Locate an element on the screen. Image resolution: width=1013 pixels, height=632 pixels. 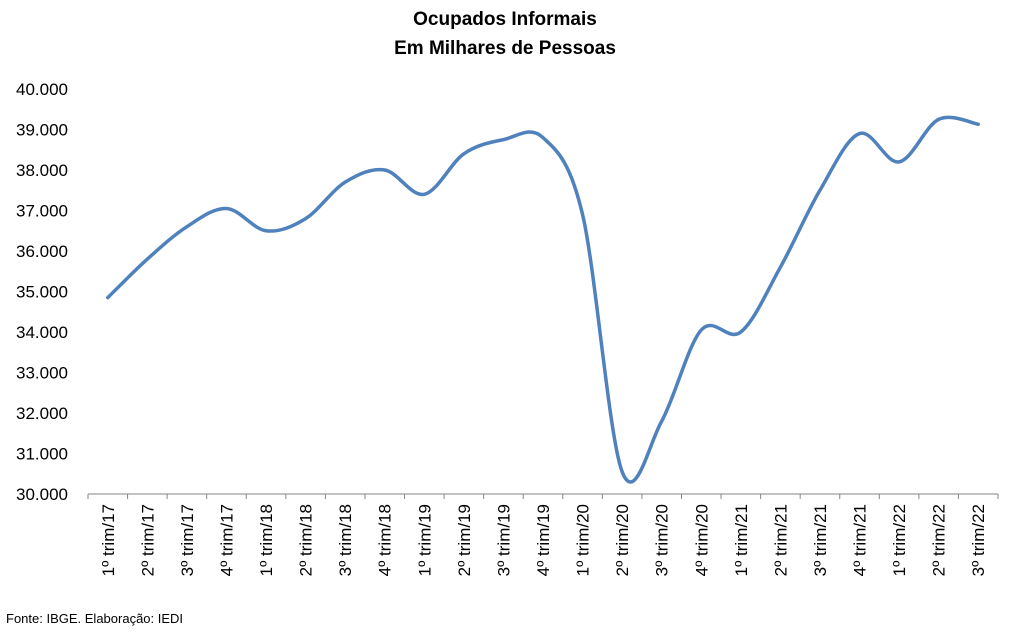
x-tick-label: 2º trim/17 is located at coordinates (147, 540).